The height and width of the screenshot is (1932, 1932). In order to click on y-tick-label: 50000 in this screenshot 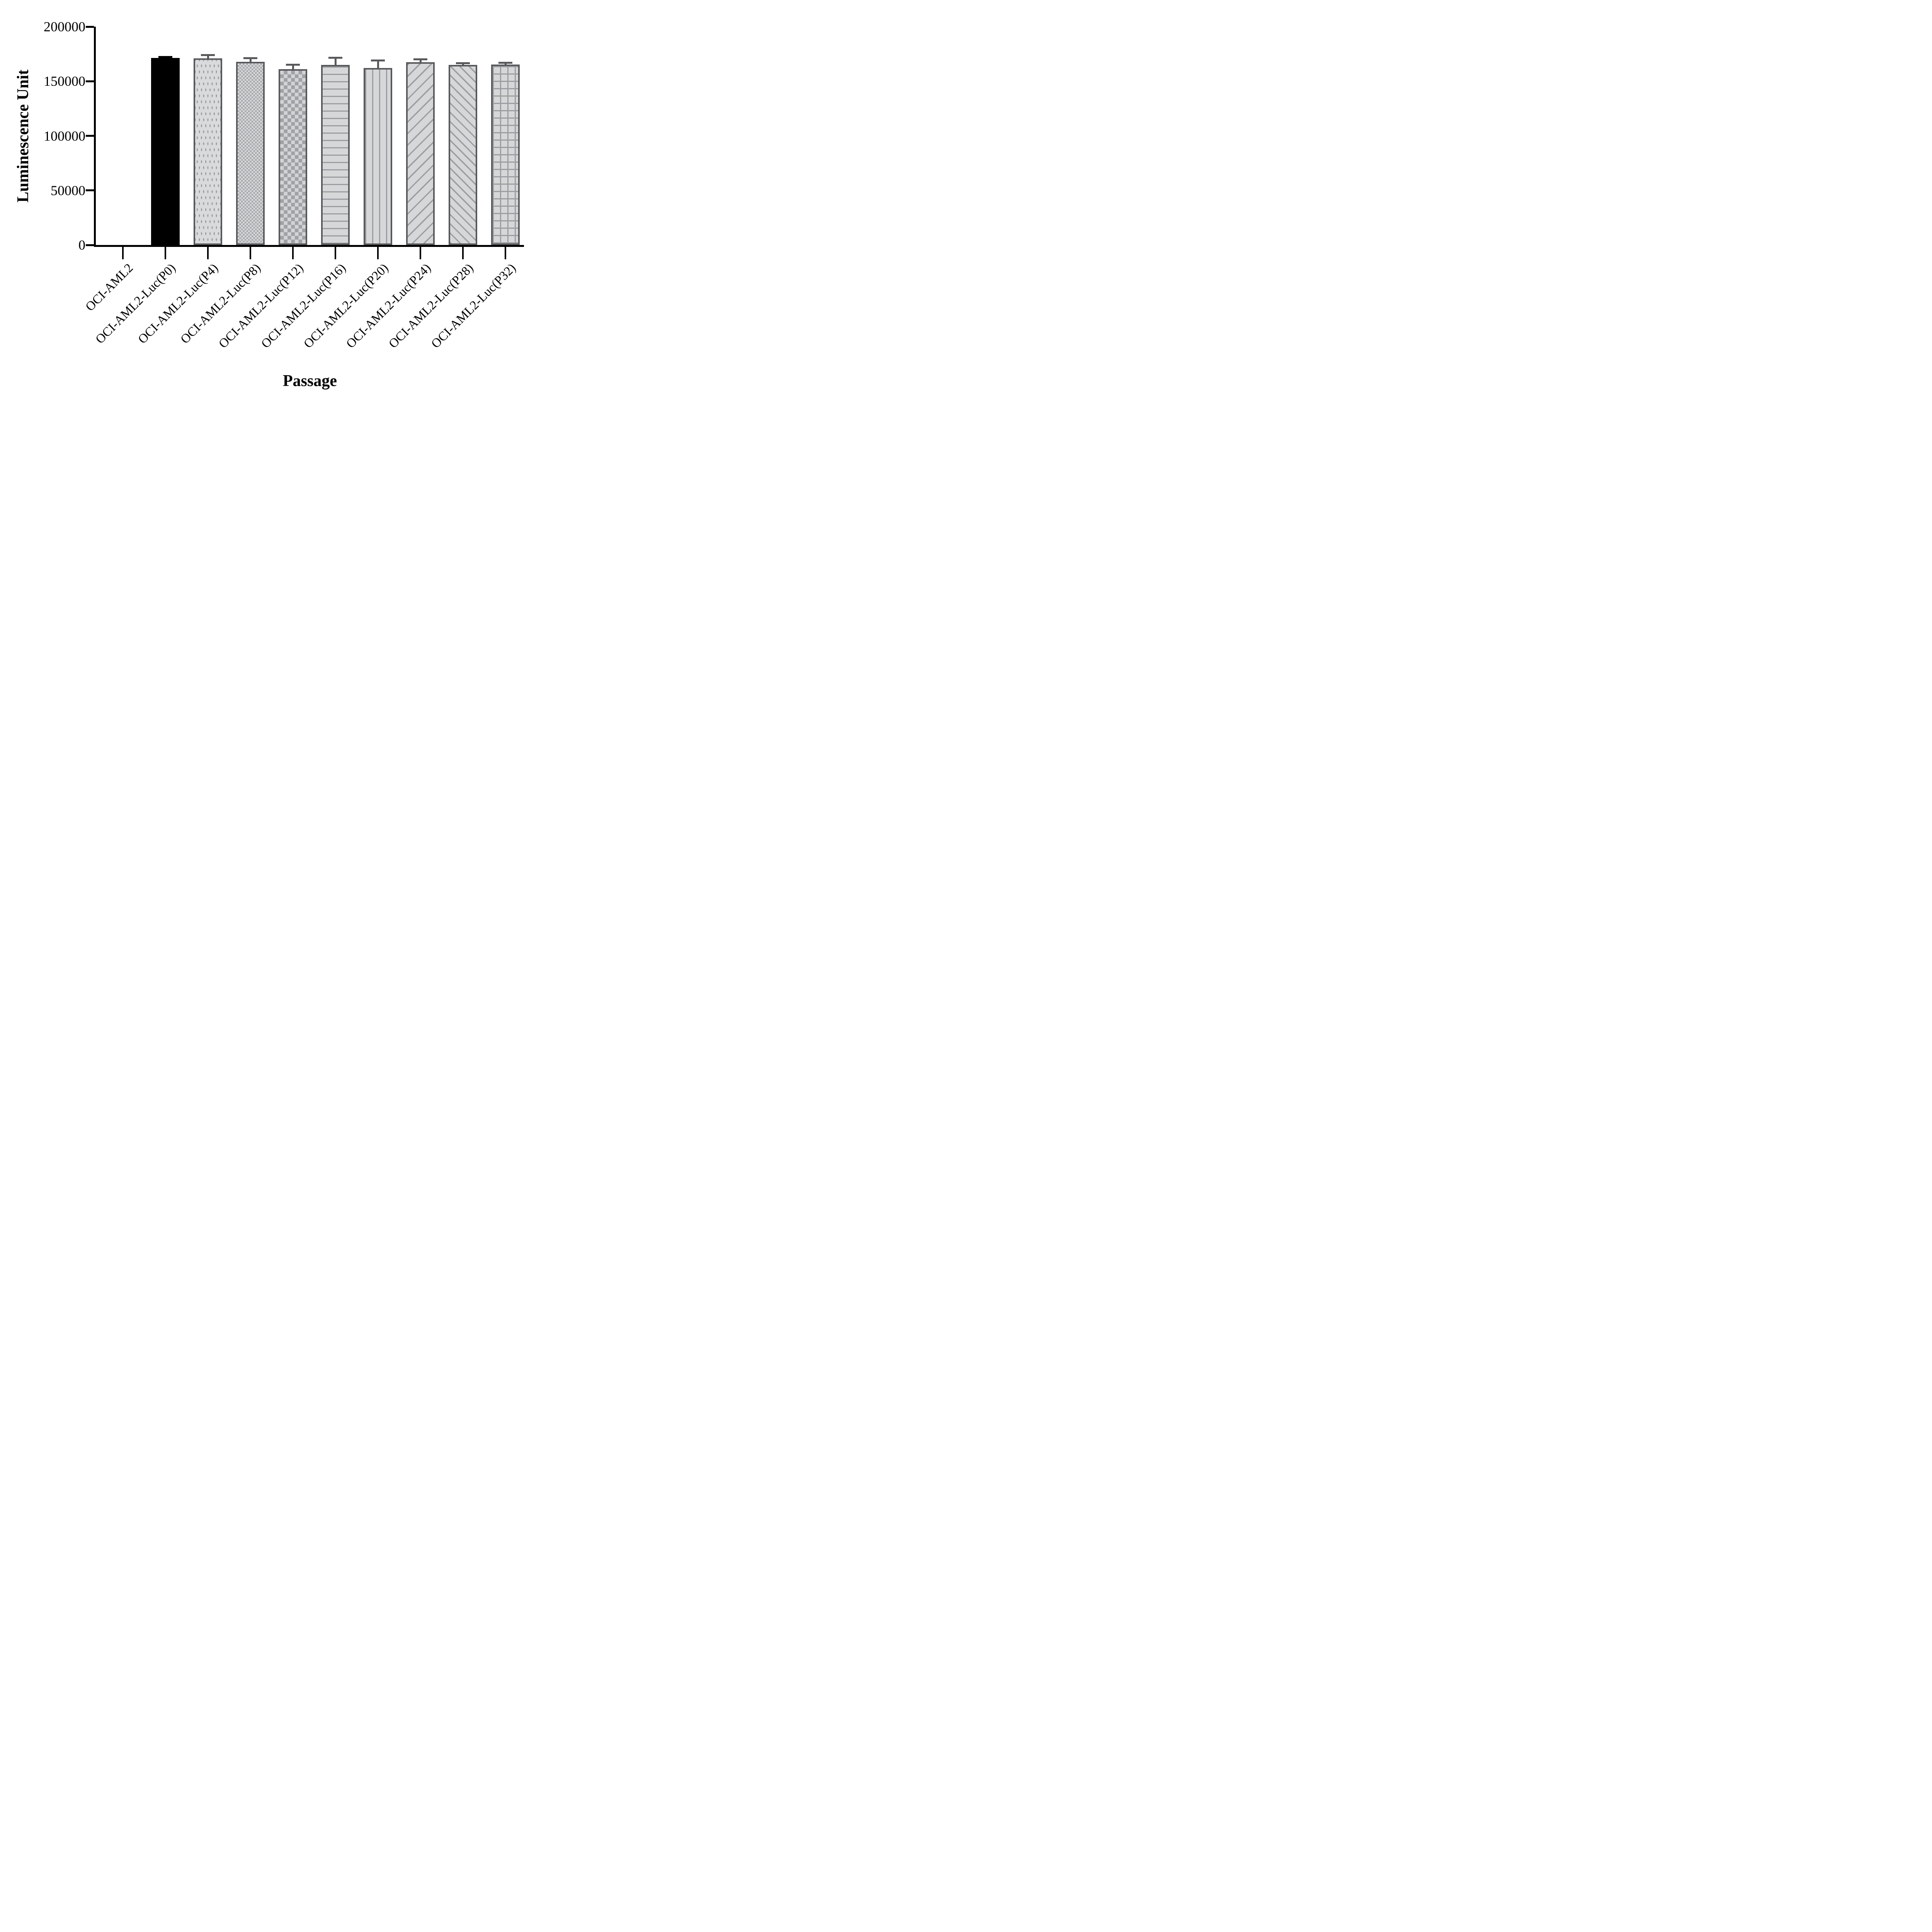, I will do `click(68, 190)`.